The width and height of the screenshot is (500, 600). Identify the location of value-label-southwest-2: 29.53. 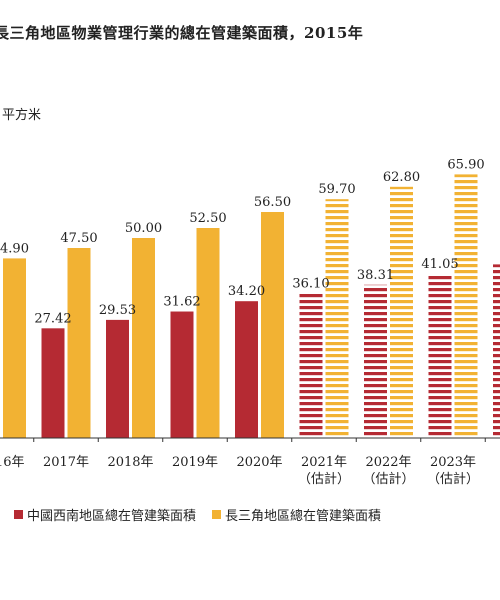
(117, 310).